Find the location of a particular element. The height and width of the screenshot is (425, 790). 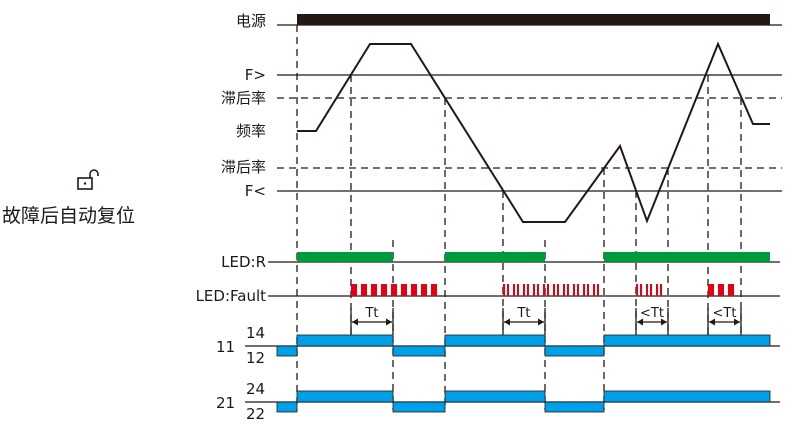

relay-states is located at coordinates (523, 373).